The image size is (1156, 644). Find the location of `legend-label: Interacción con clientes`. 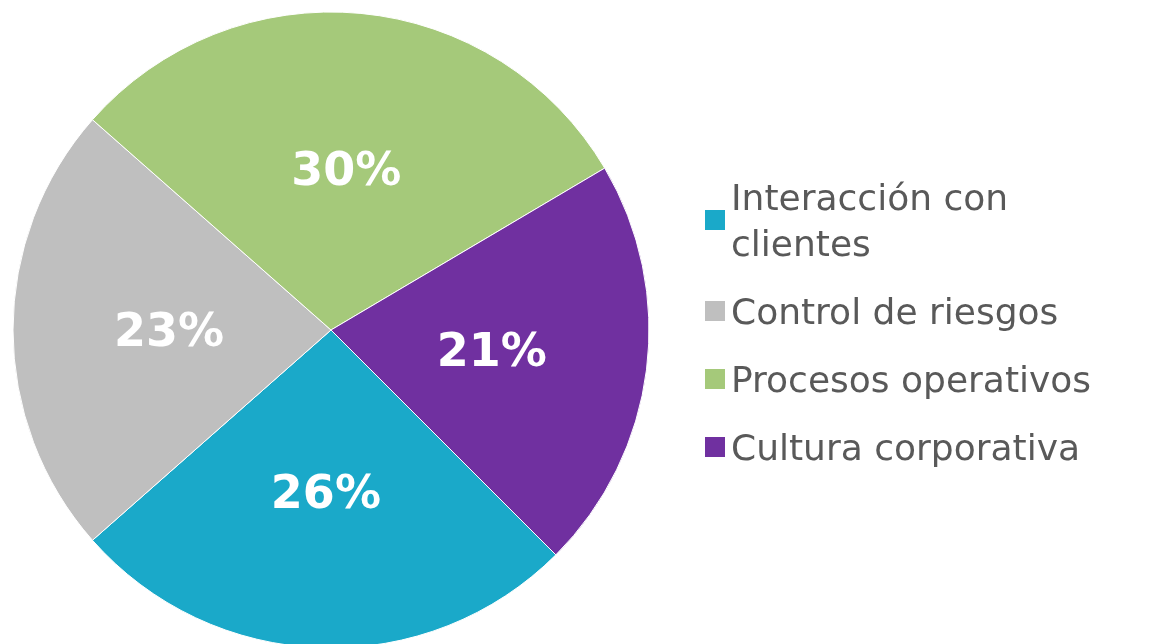

legend-label: Interacción con clientes is located at coordinates (875, 220).